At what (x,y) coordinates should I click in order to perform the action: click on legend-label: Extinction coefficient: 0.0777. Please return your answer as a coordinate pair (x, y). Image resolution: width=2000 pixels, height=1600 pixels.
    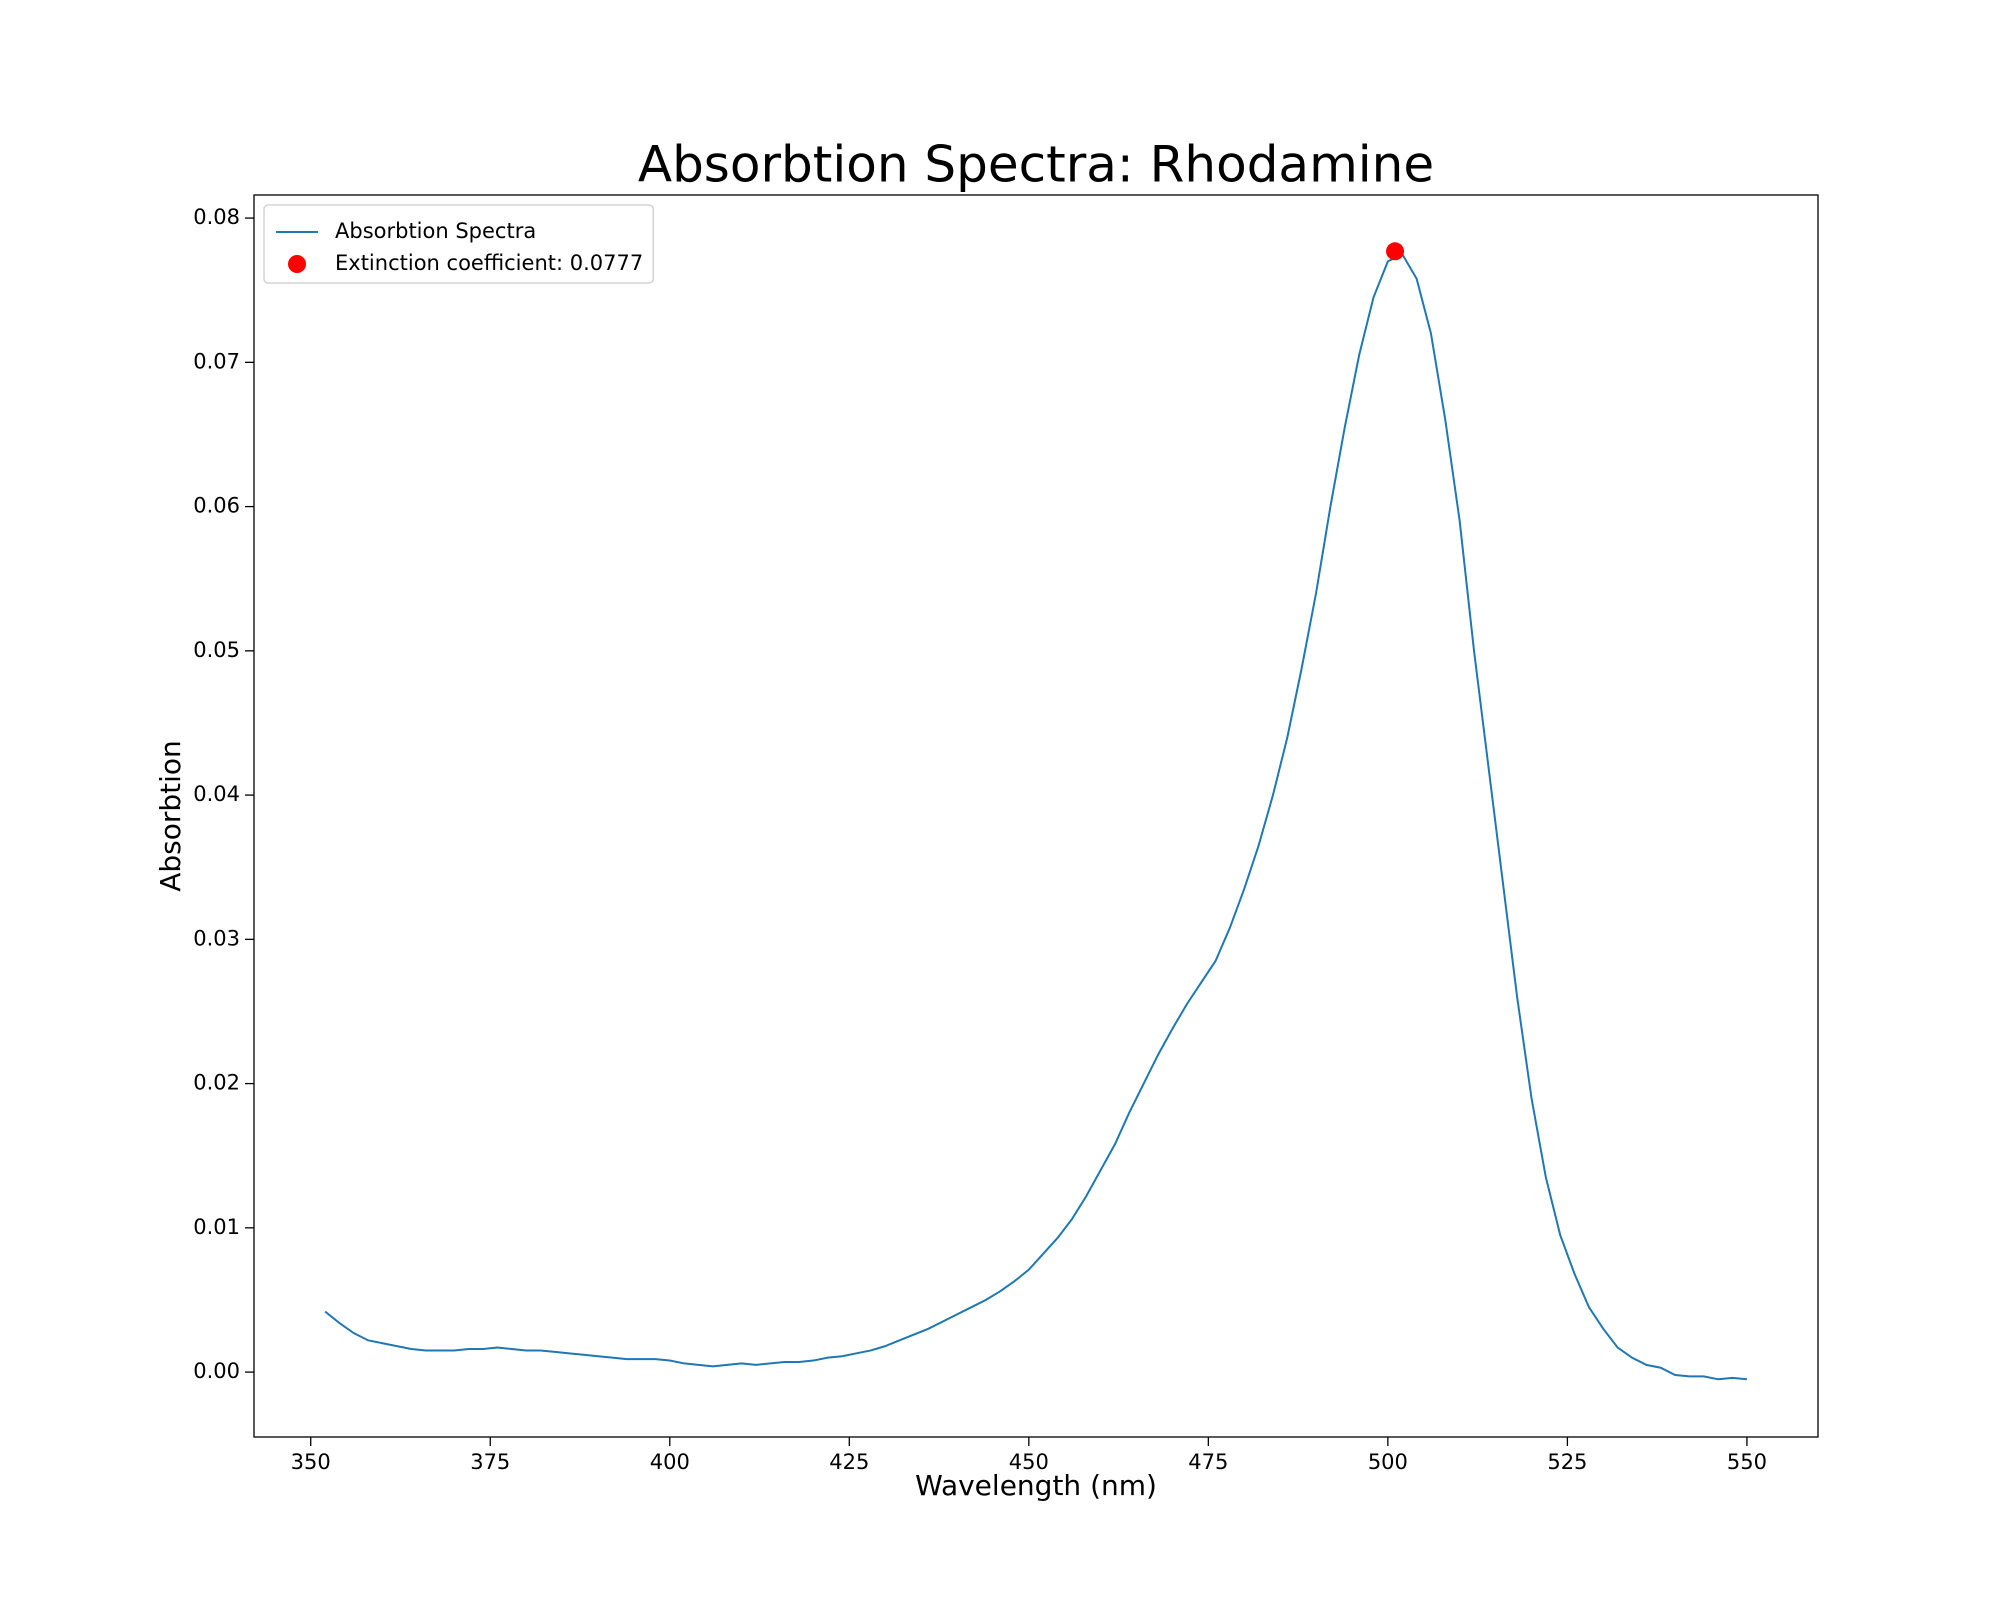
    Looking at the image, I should click on (489, 263).